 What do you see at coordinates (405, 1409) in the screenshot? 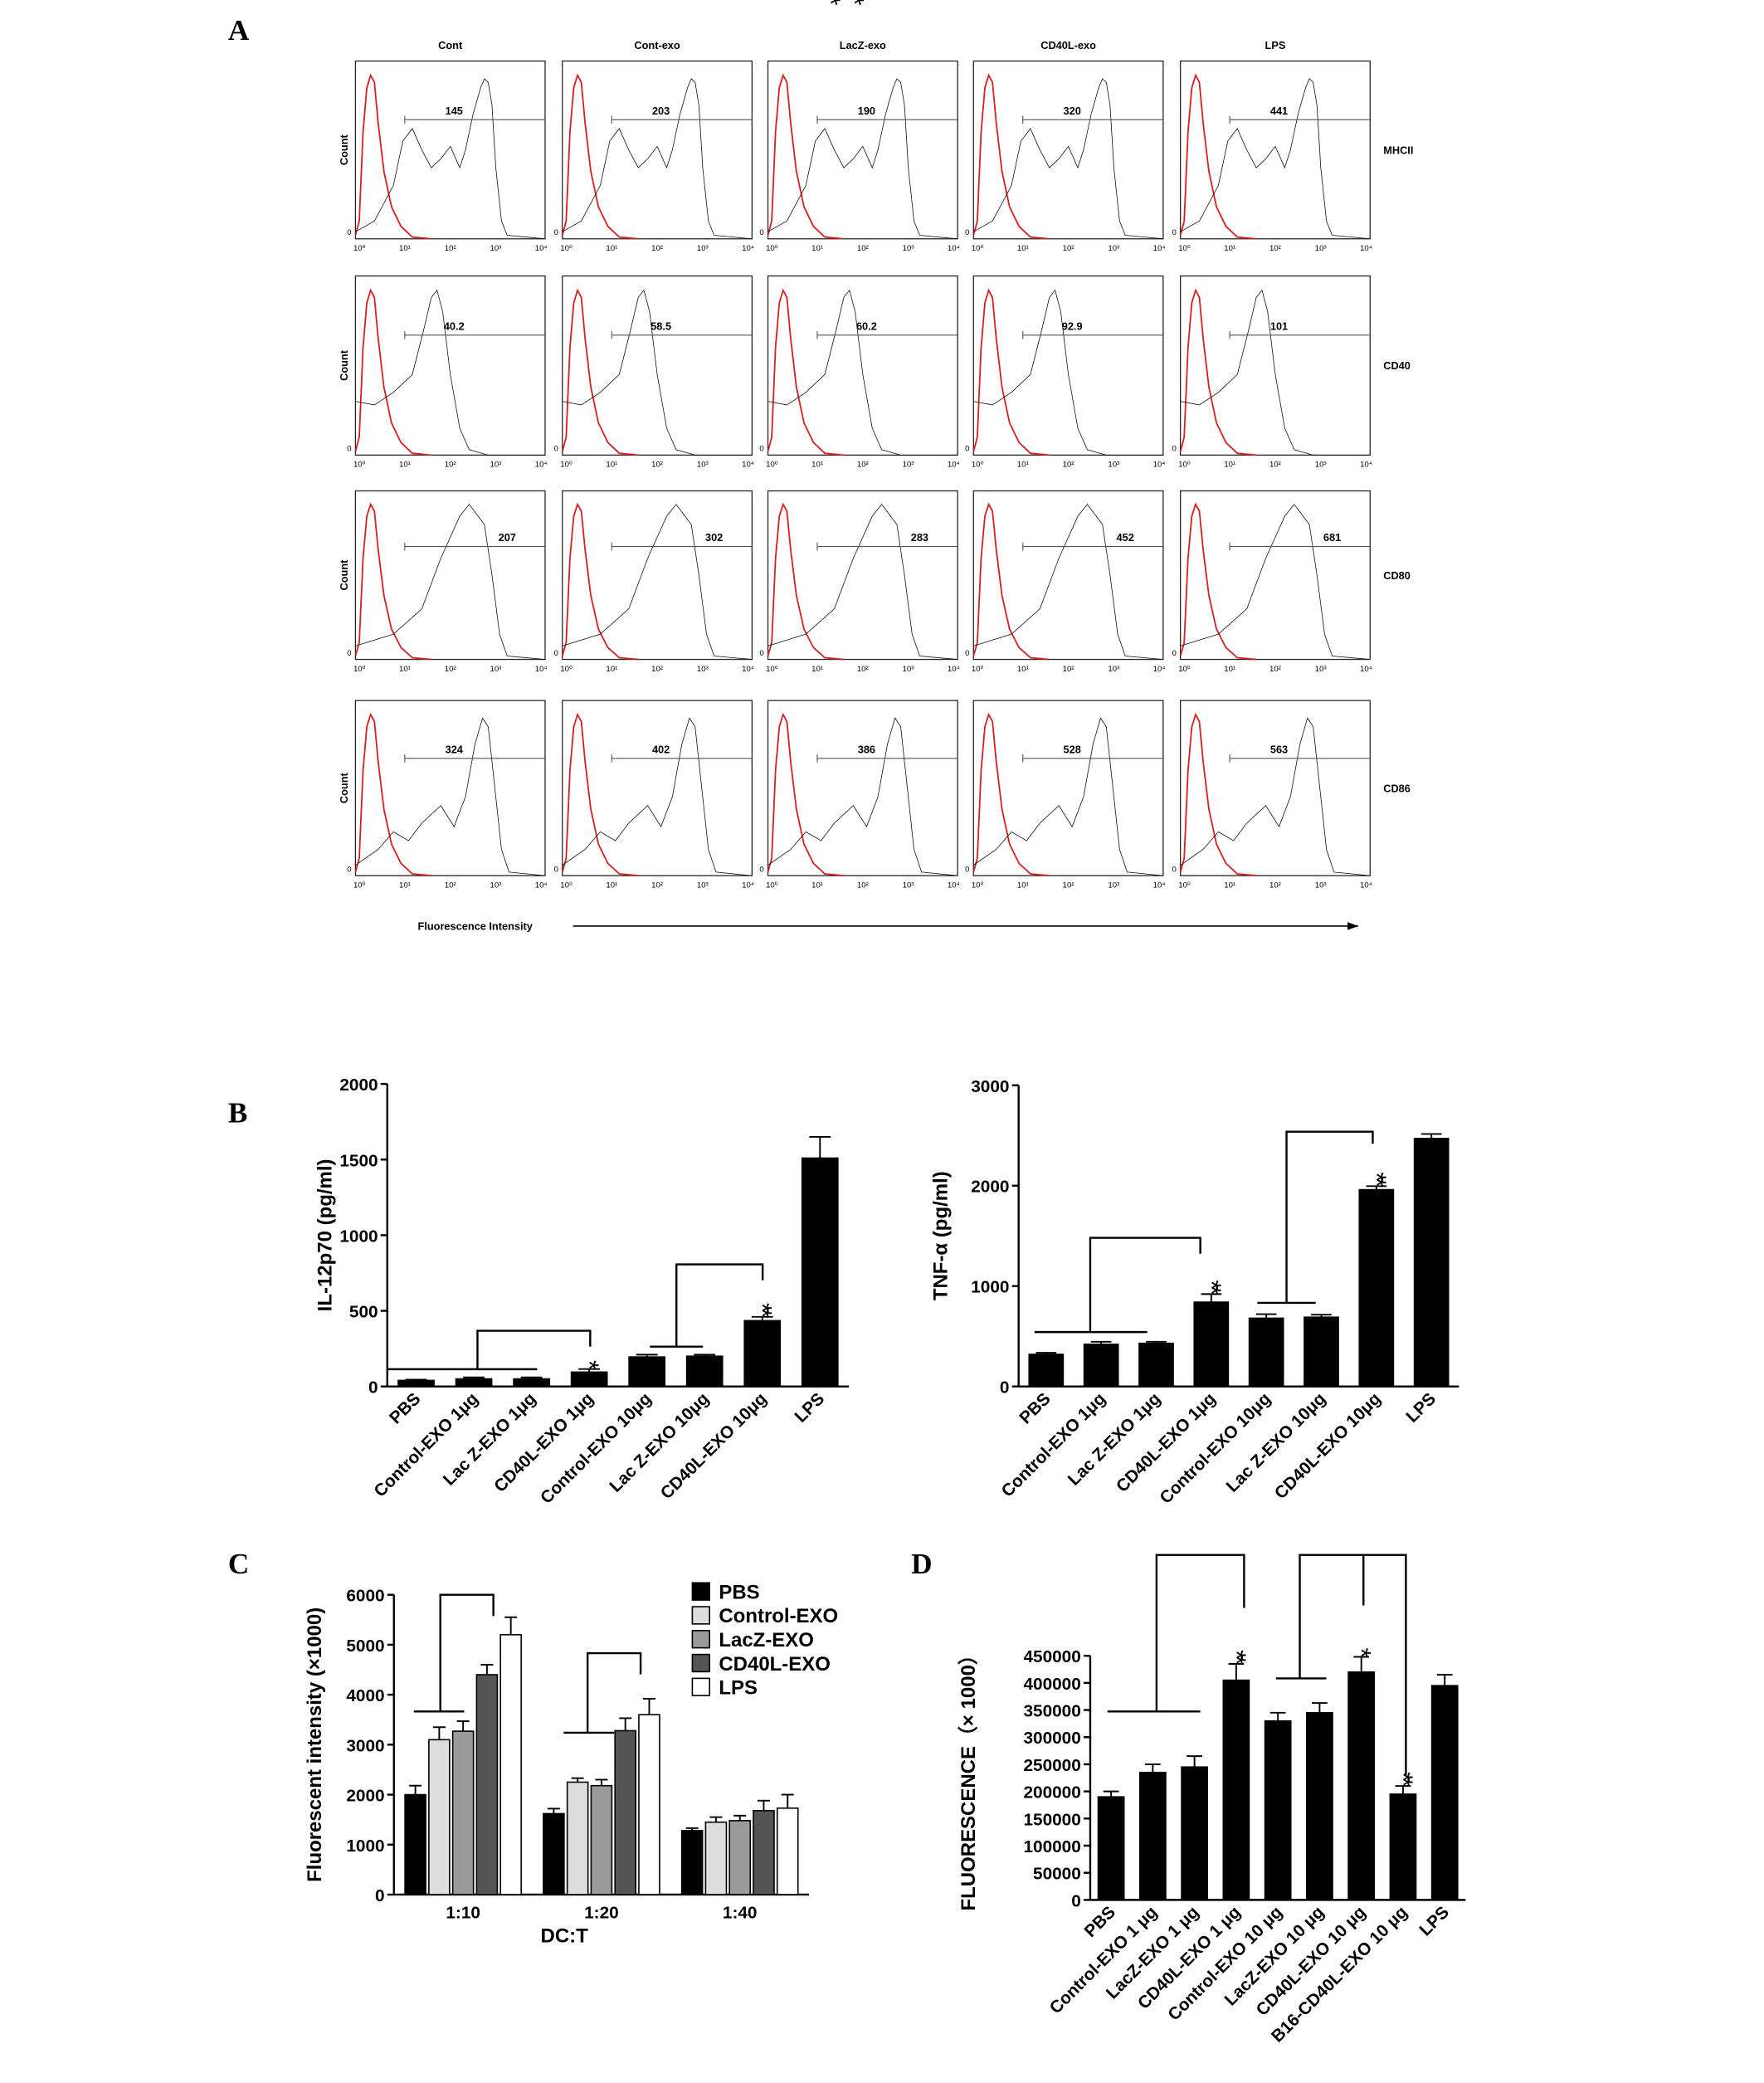
I see `x-tick-label: PBS` at bounding box center [405, 1409].